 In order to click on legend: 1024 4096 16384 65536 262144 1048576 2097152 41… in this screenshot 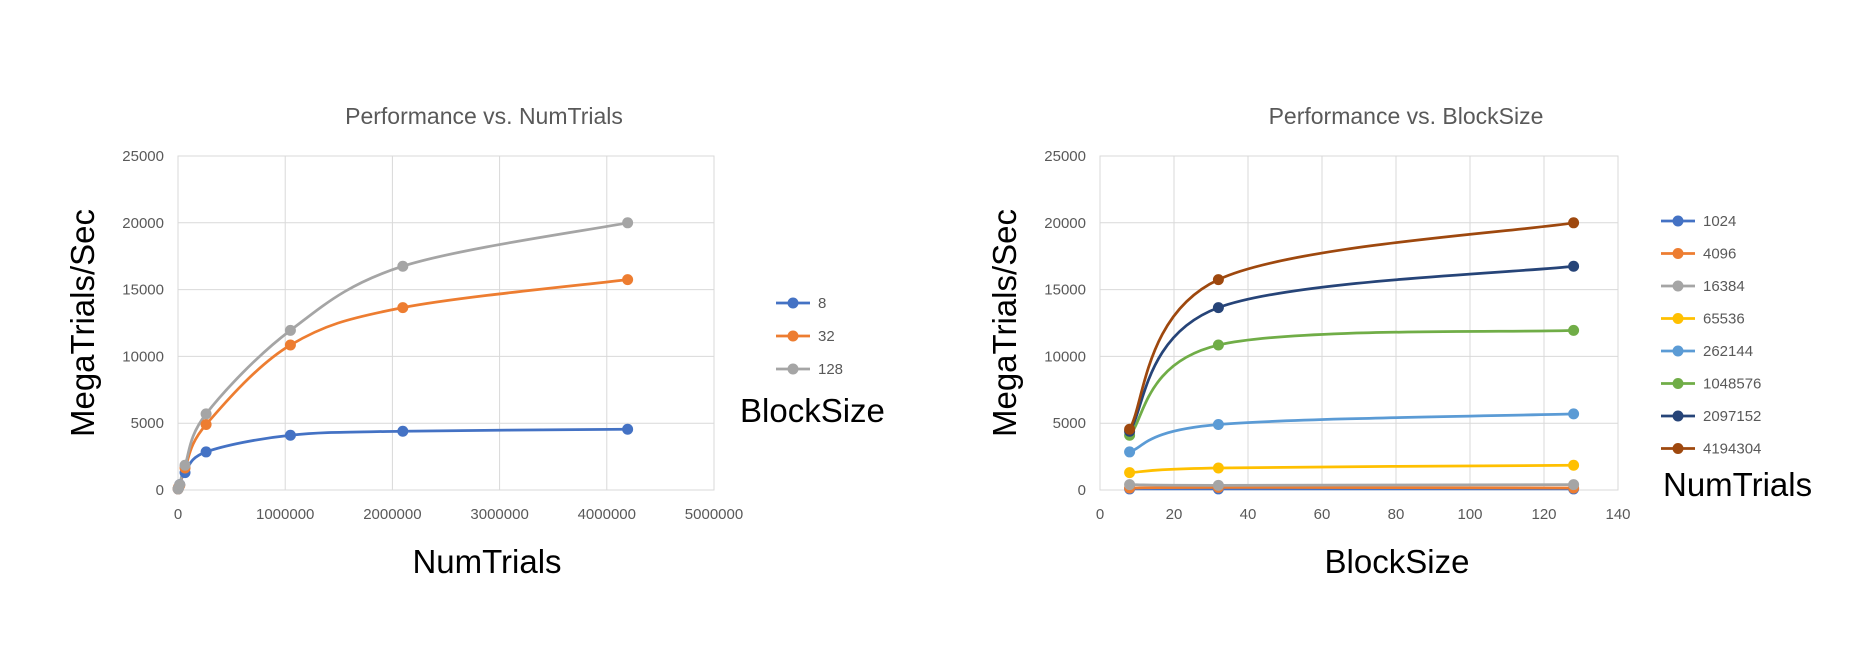, I will do `click(1711, 335)`.